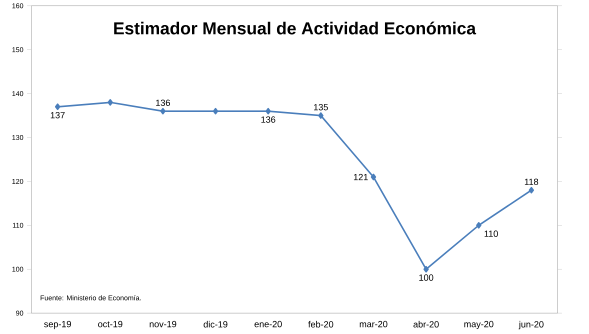 Image resolution: width=589 pixels, height=334 pixels. Describe the element at coordinates (57, 115) in the screenshot. I see `data-label: 137` at that location.